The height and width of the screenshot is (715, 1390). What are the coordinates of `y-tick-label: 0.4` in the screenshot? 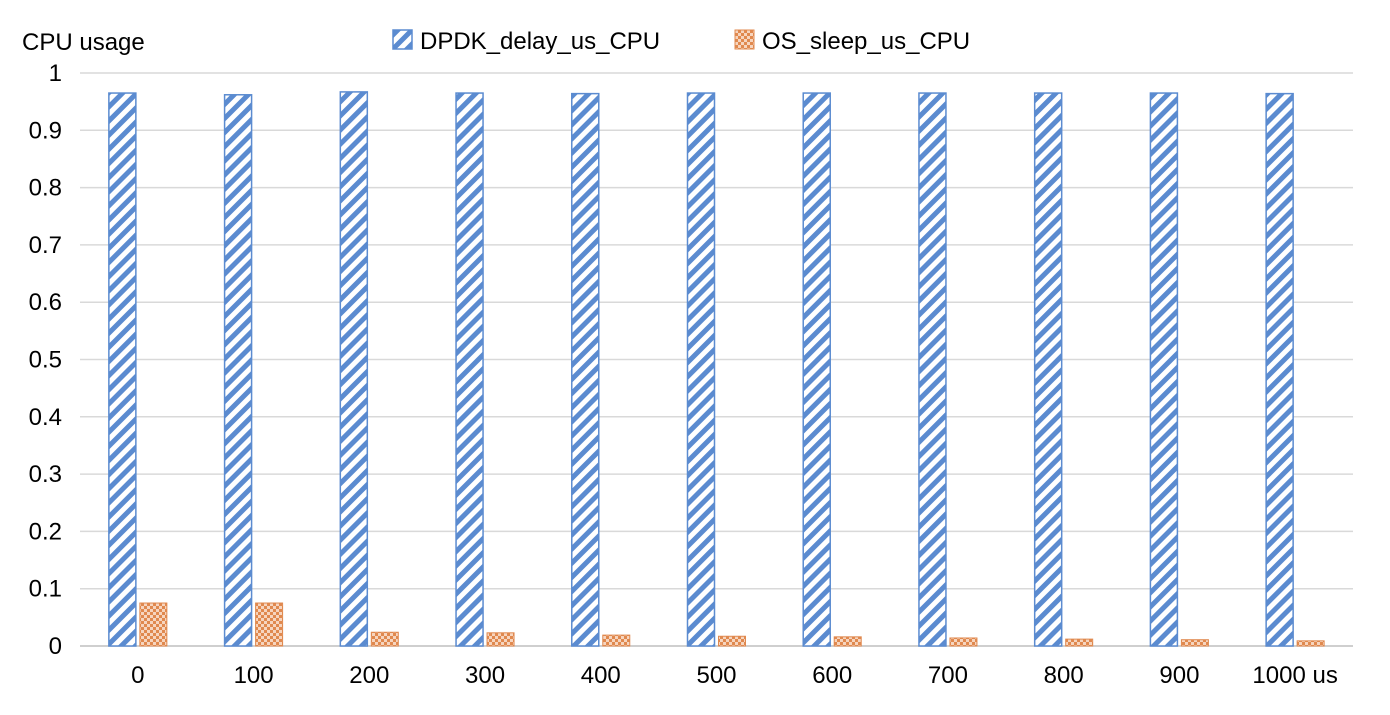 It's located at (45, 417).